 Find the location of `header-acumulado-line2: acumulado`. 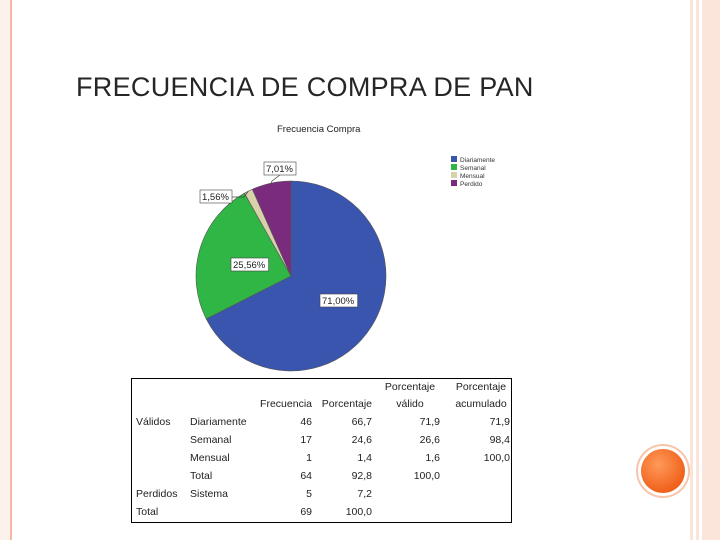

header-acumulado-line2: acumulado is located at coordinates (481, 404).